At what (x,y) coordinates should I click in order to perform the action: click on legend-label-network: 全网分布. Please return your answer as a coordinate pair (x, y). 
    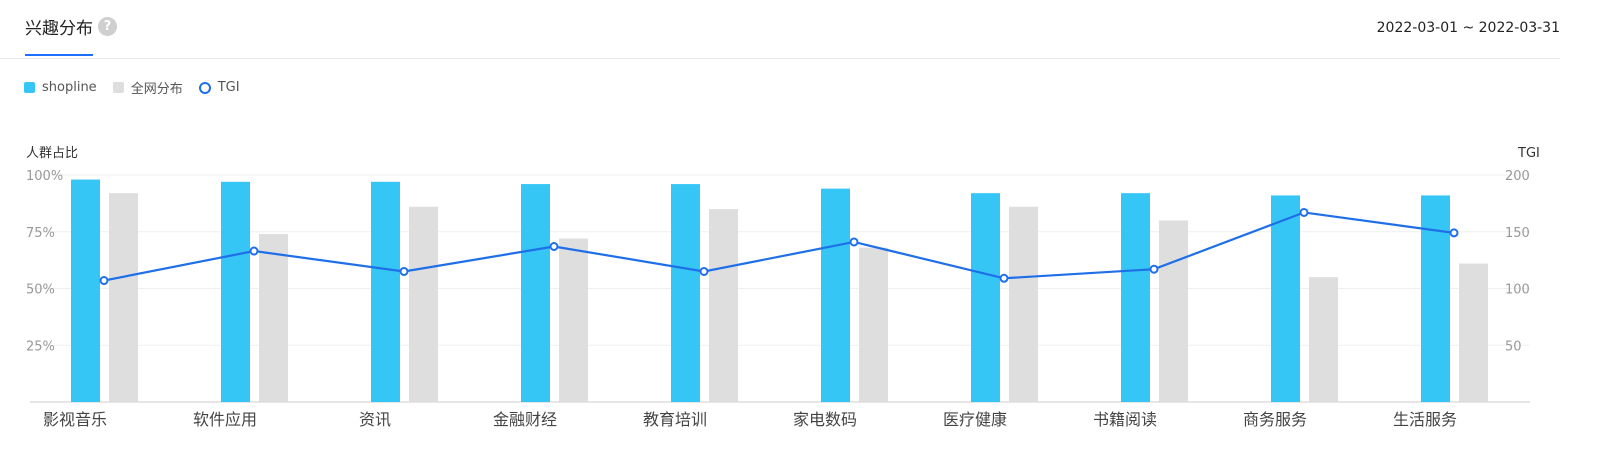
    Looking at the image, I should click on (156, 89).